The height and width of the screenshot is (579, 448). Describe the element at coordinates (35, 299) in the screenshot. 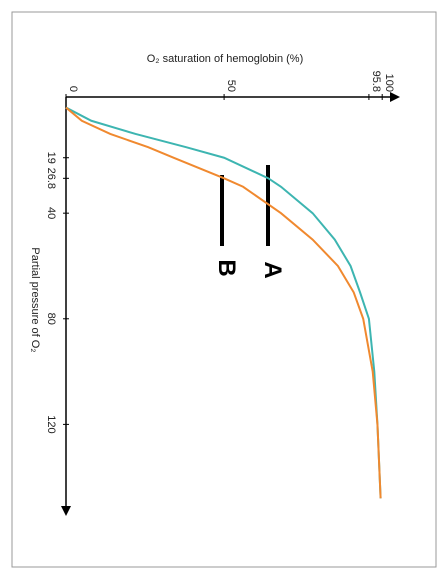

I see `x-axis-label: Partial pressure of O₂` at that location.